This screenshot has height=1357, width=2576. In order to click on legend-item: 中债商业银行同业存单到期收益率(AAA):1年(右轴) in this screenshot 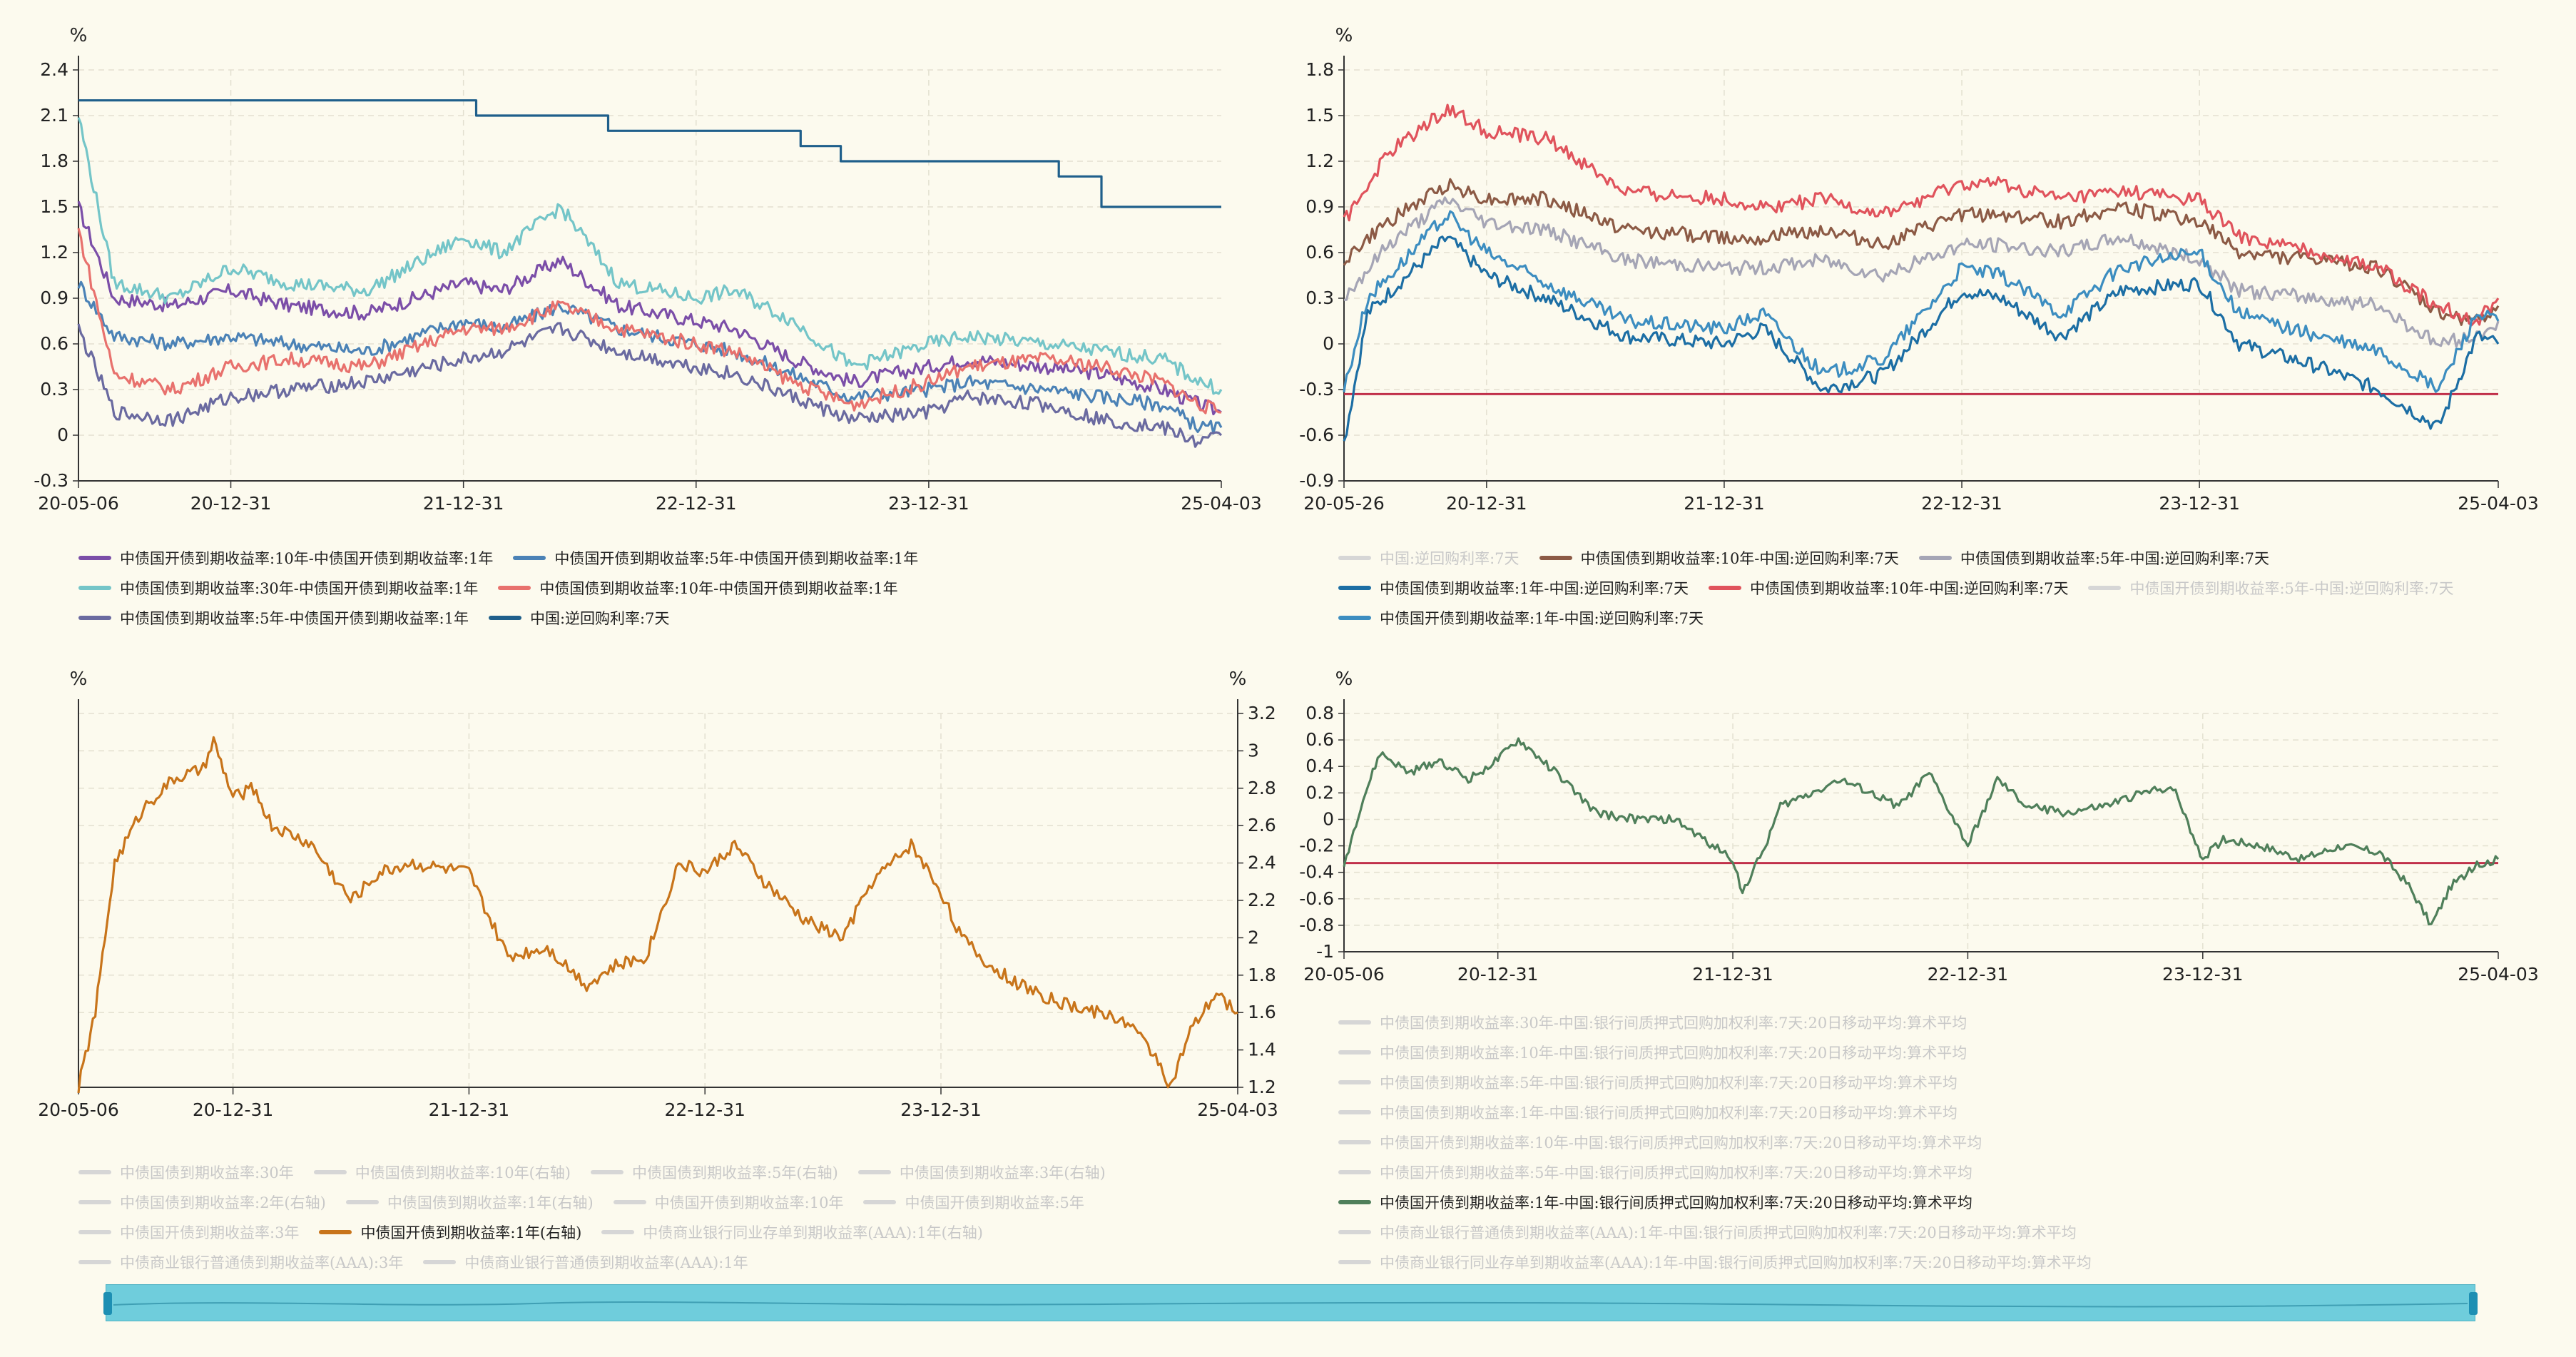, I will do `click(792, 1232)`.